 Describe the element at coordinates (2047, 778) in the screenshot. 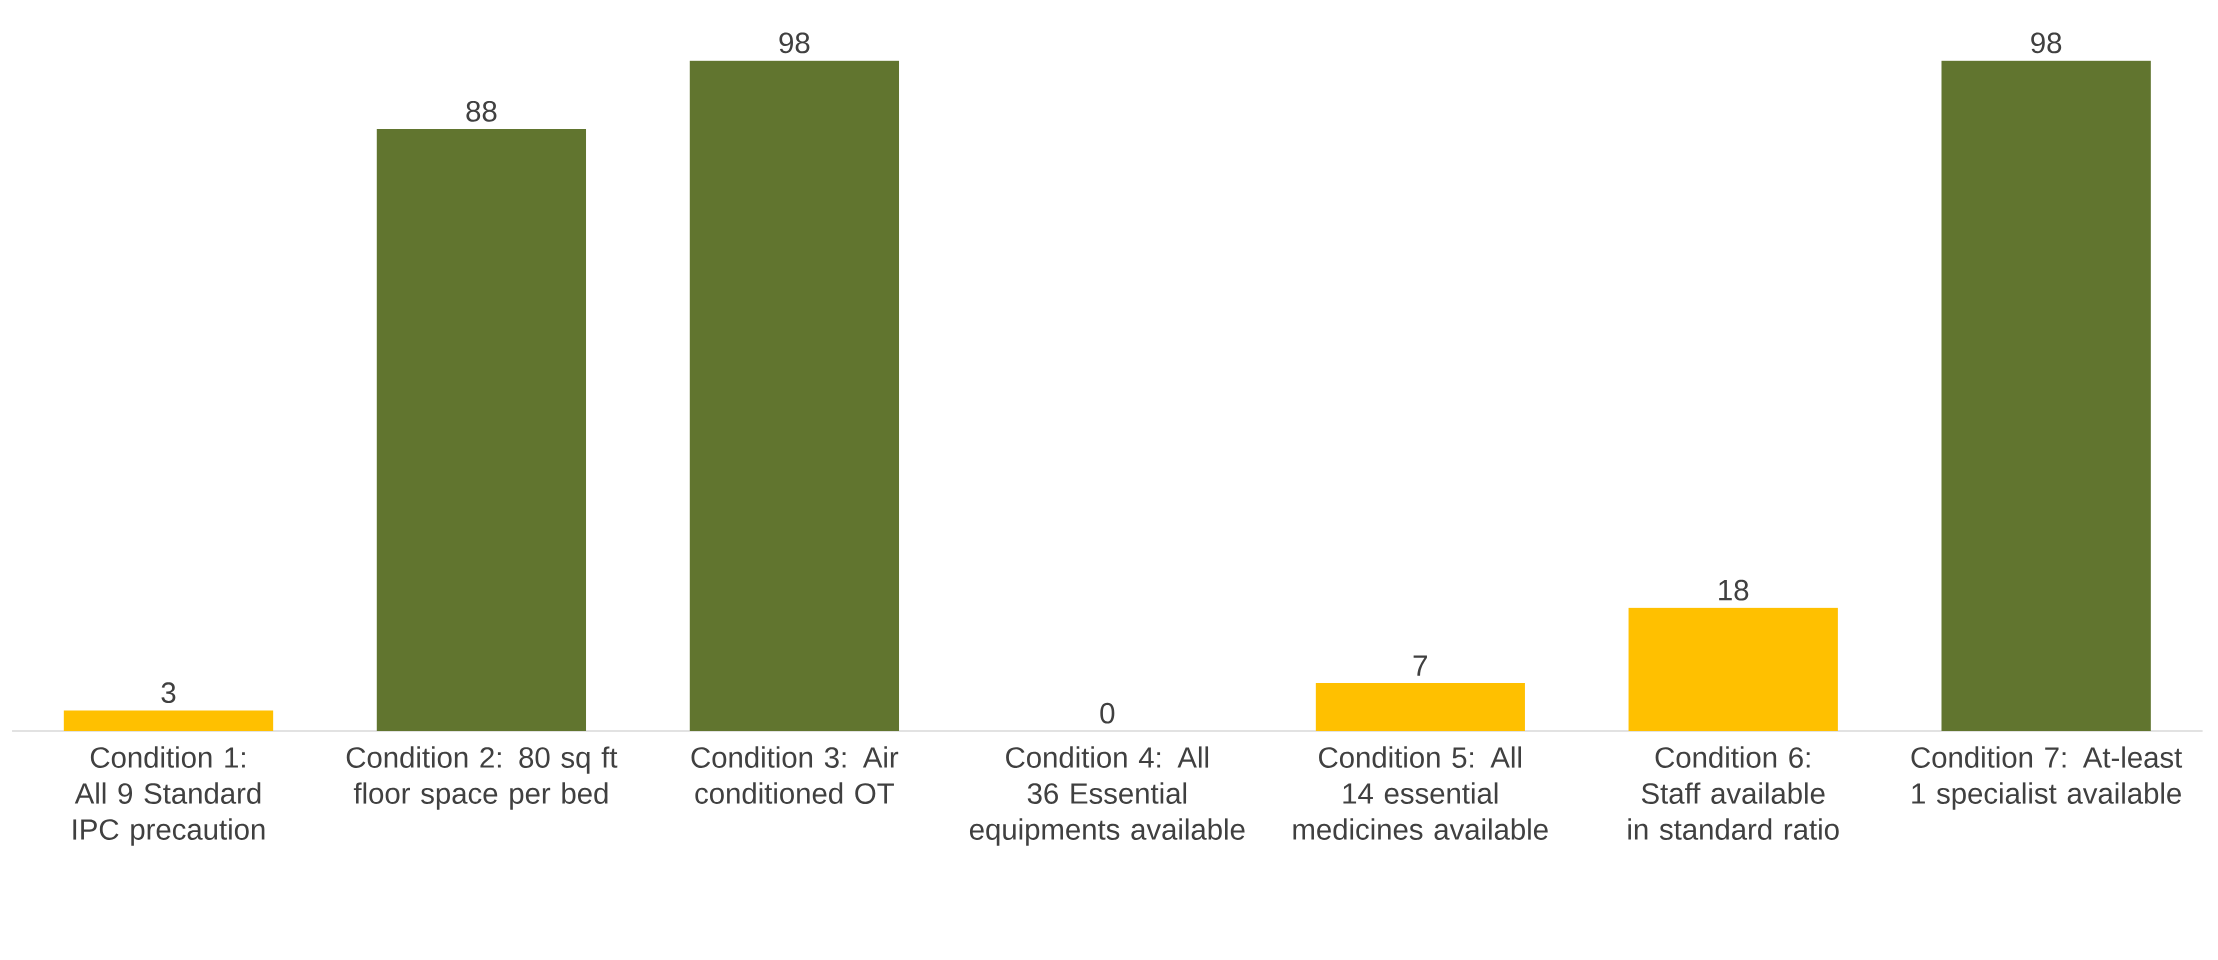

I see `x-tick-label: Condition 7: At-least 1 specialist available` at that location.